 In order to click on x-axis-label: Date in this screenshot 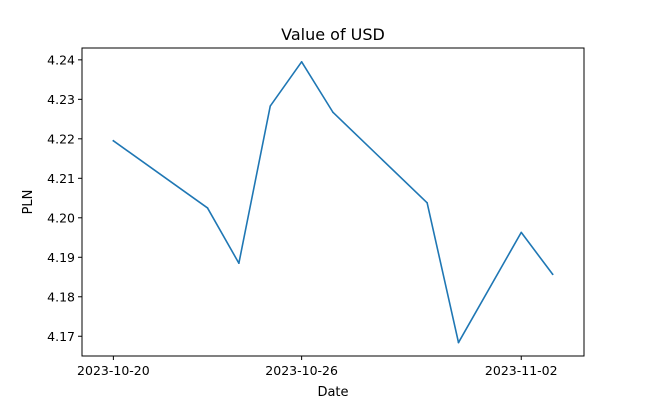, I will do `click(332, 392)`.